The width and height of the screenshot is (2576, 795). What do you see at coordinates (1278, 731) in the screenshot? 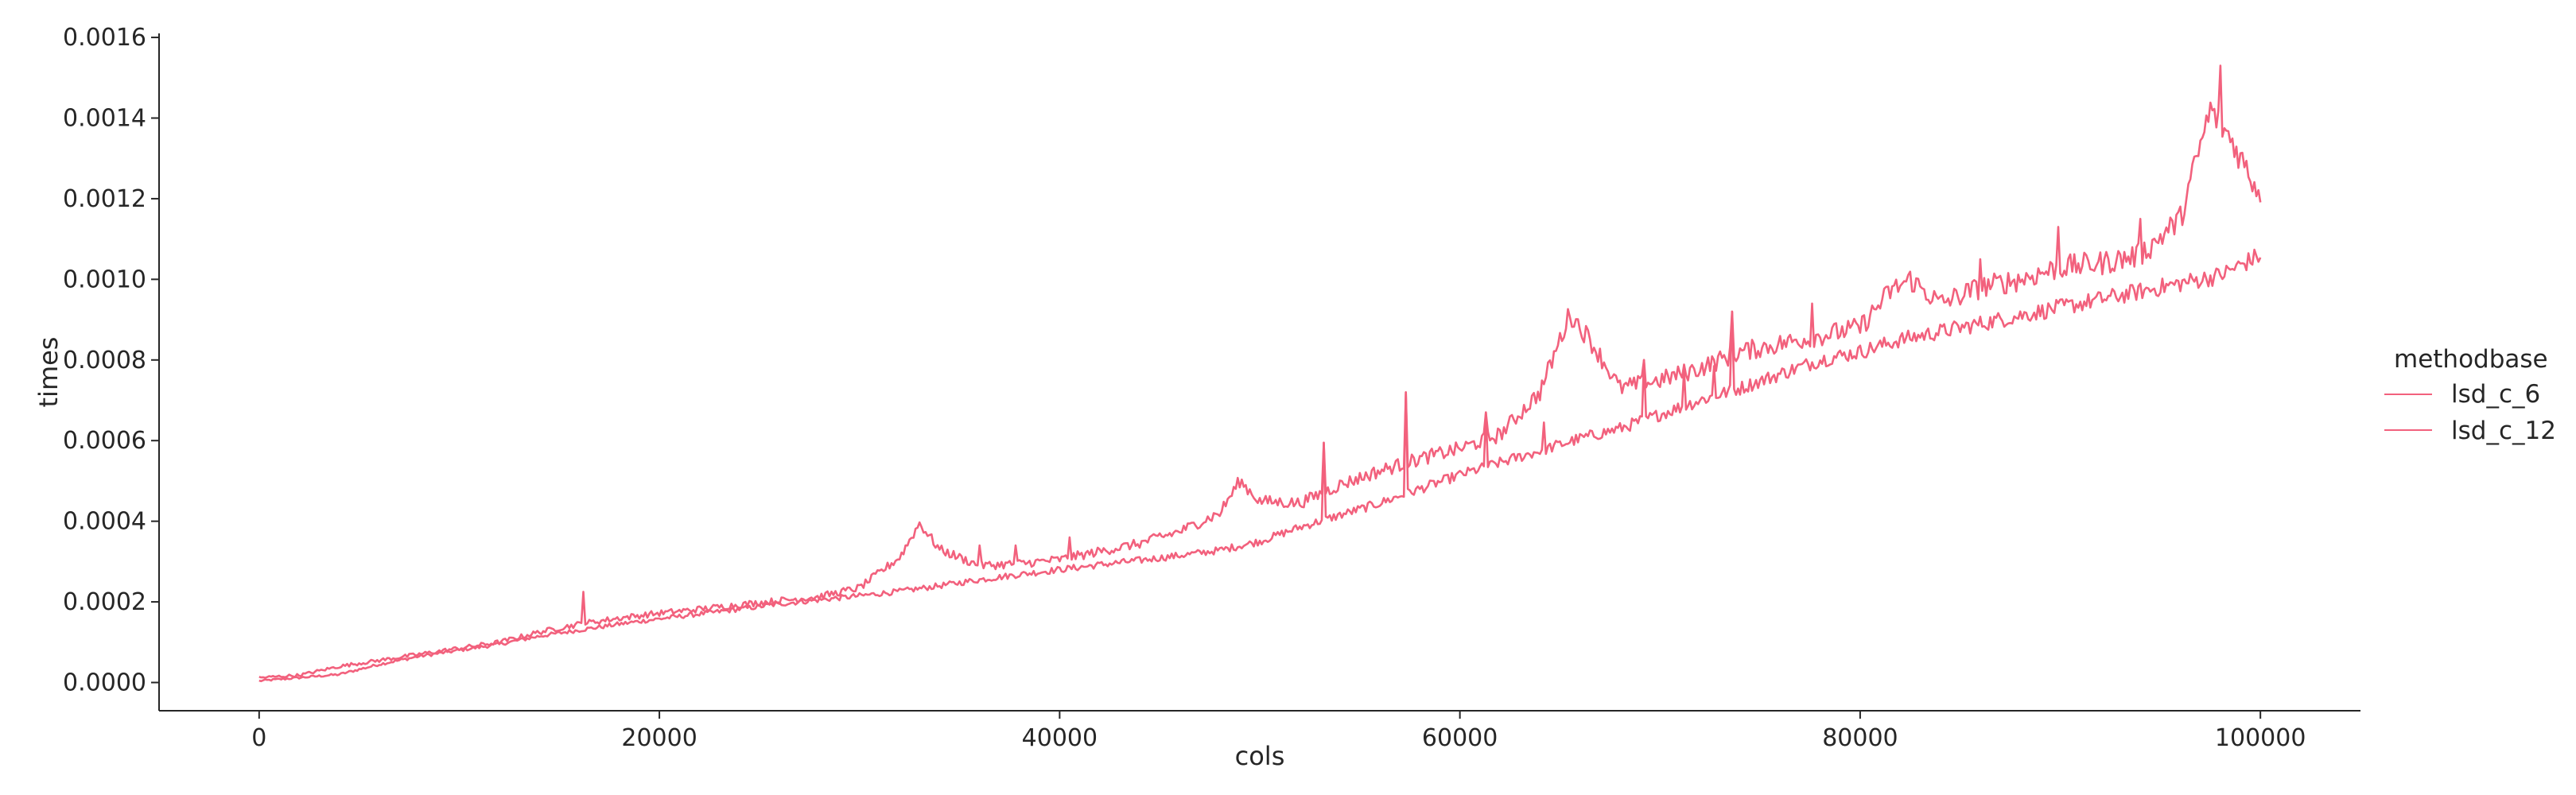
I see `x-axis-ticks: 0 20000 40000 60000 80000 100000` at bounding box center [1278, 731].